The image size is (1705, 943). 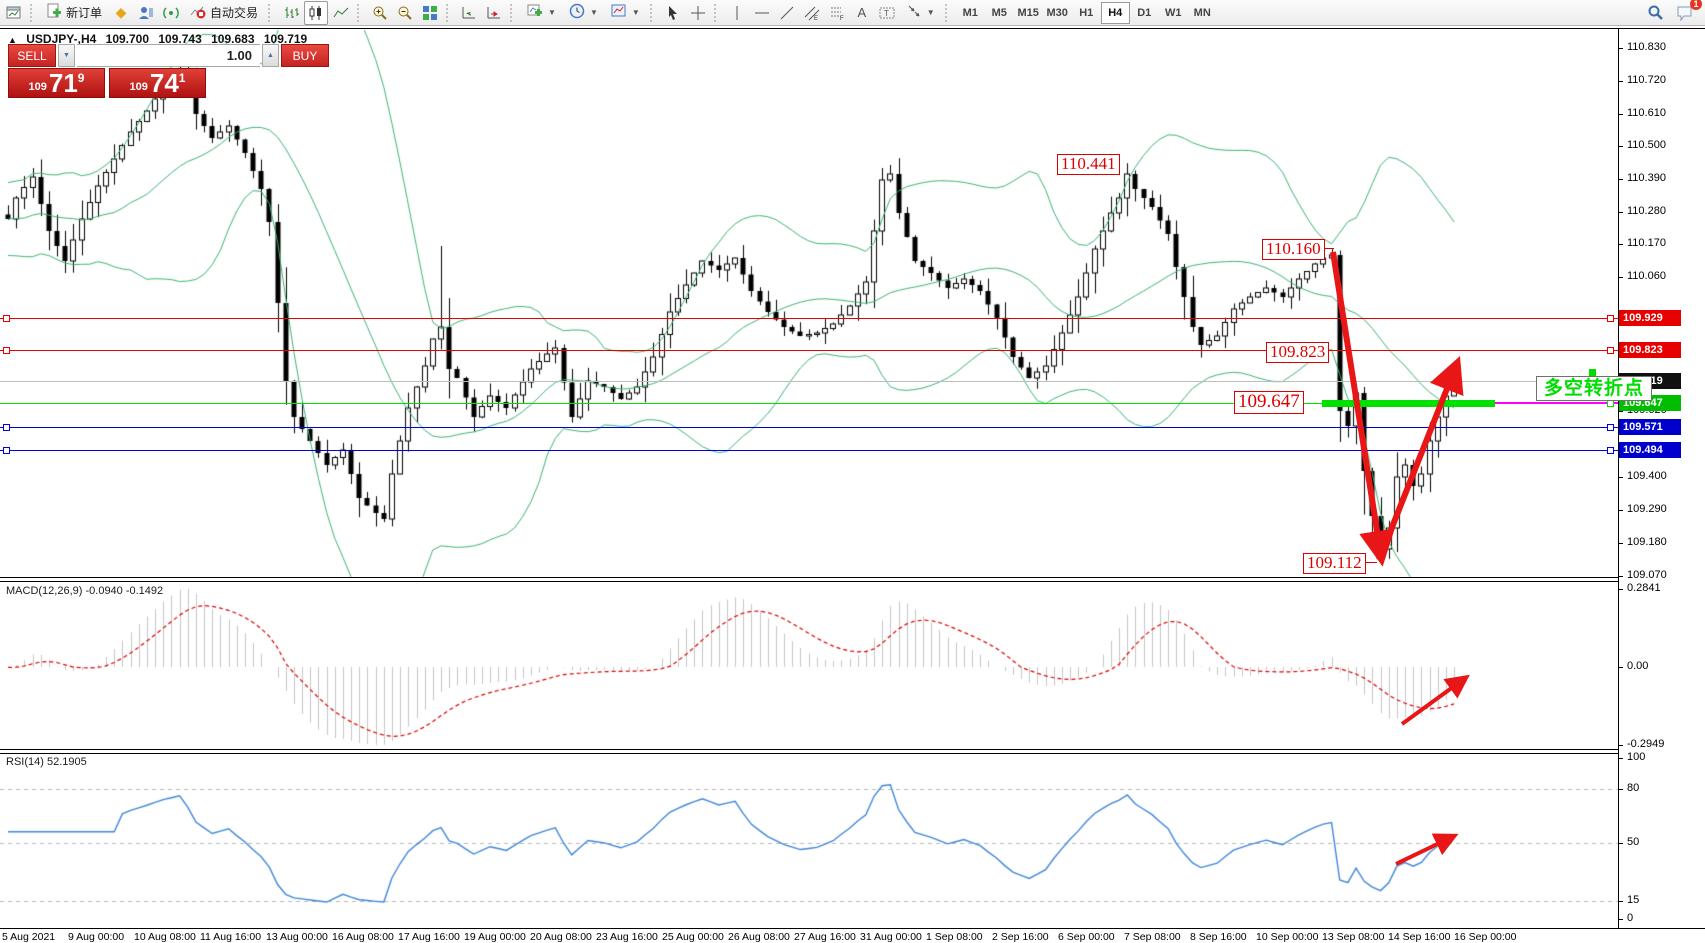 What do you see at coordinates (812, 13) in the screenshot?
I see `equidistant-channel-icon: E` at bounding box center [812, 13].